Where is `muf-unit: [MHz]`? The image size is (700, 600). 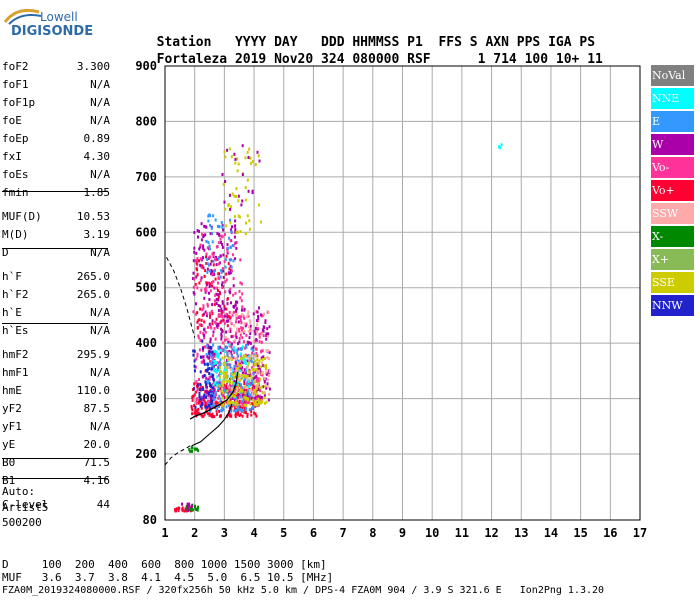 muf-unit: [MHz] is located at coordinates (317, 577).